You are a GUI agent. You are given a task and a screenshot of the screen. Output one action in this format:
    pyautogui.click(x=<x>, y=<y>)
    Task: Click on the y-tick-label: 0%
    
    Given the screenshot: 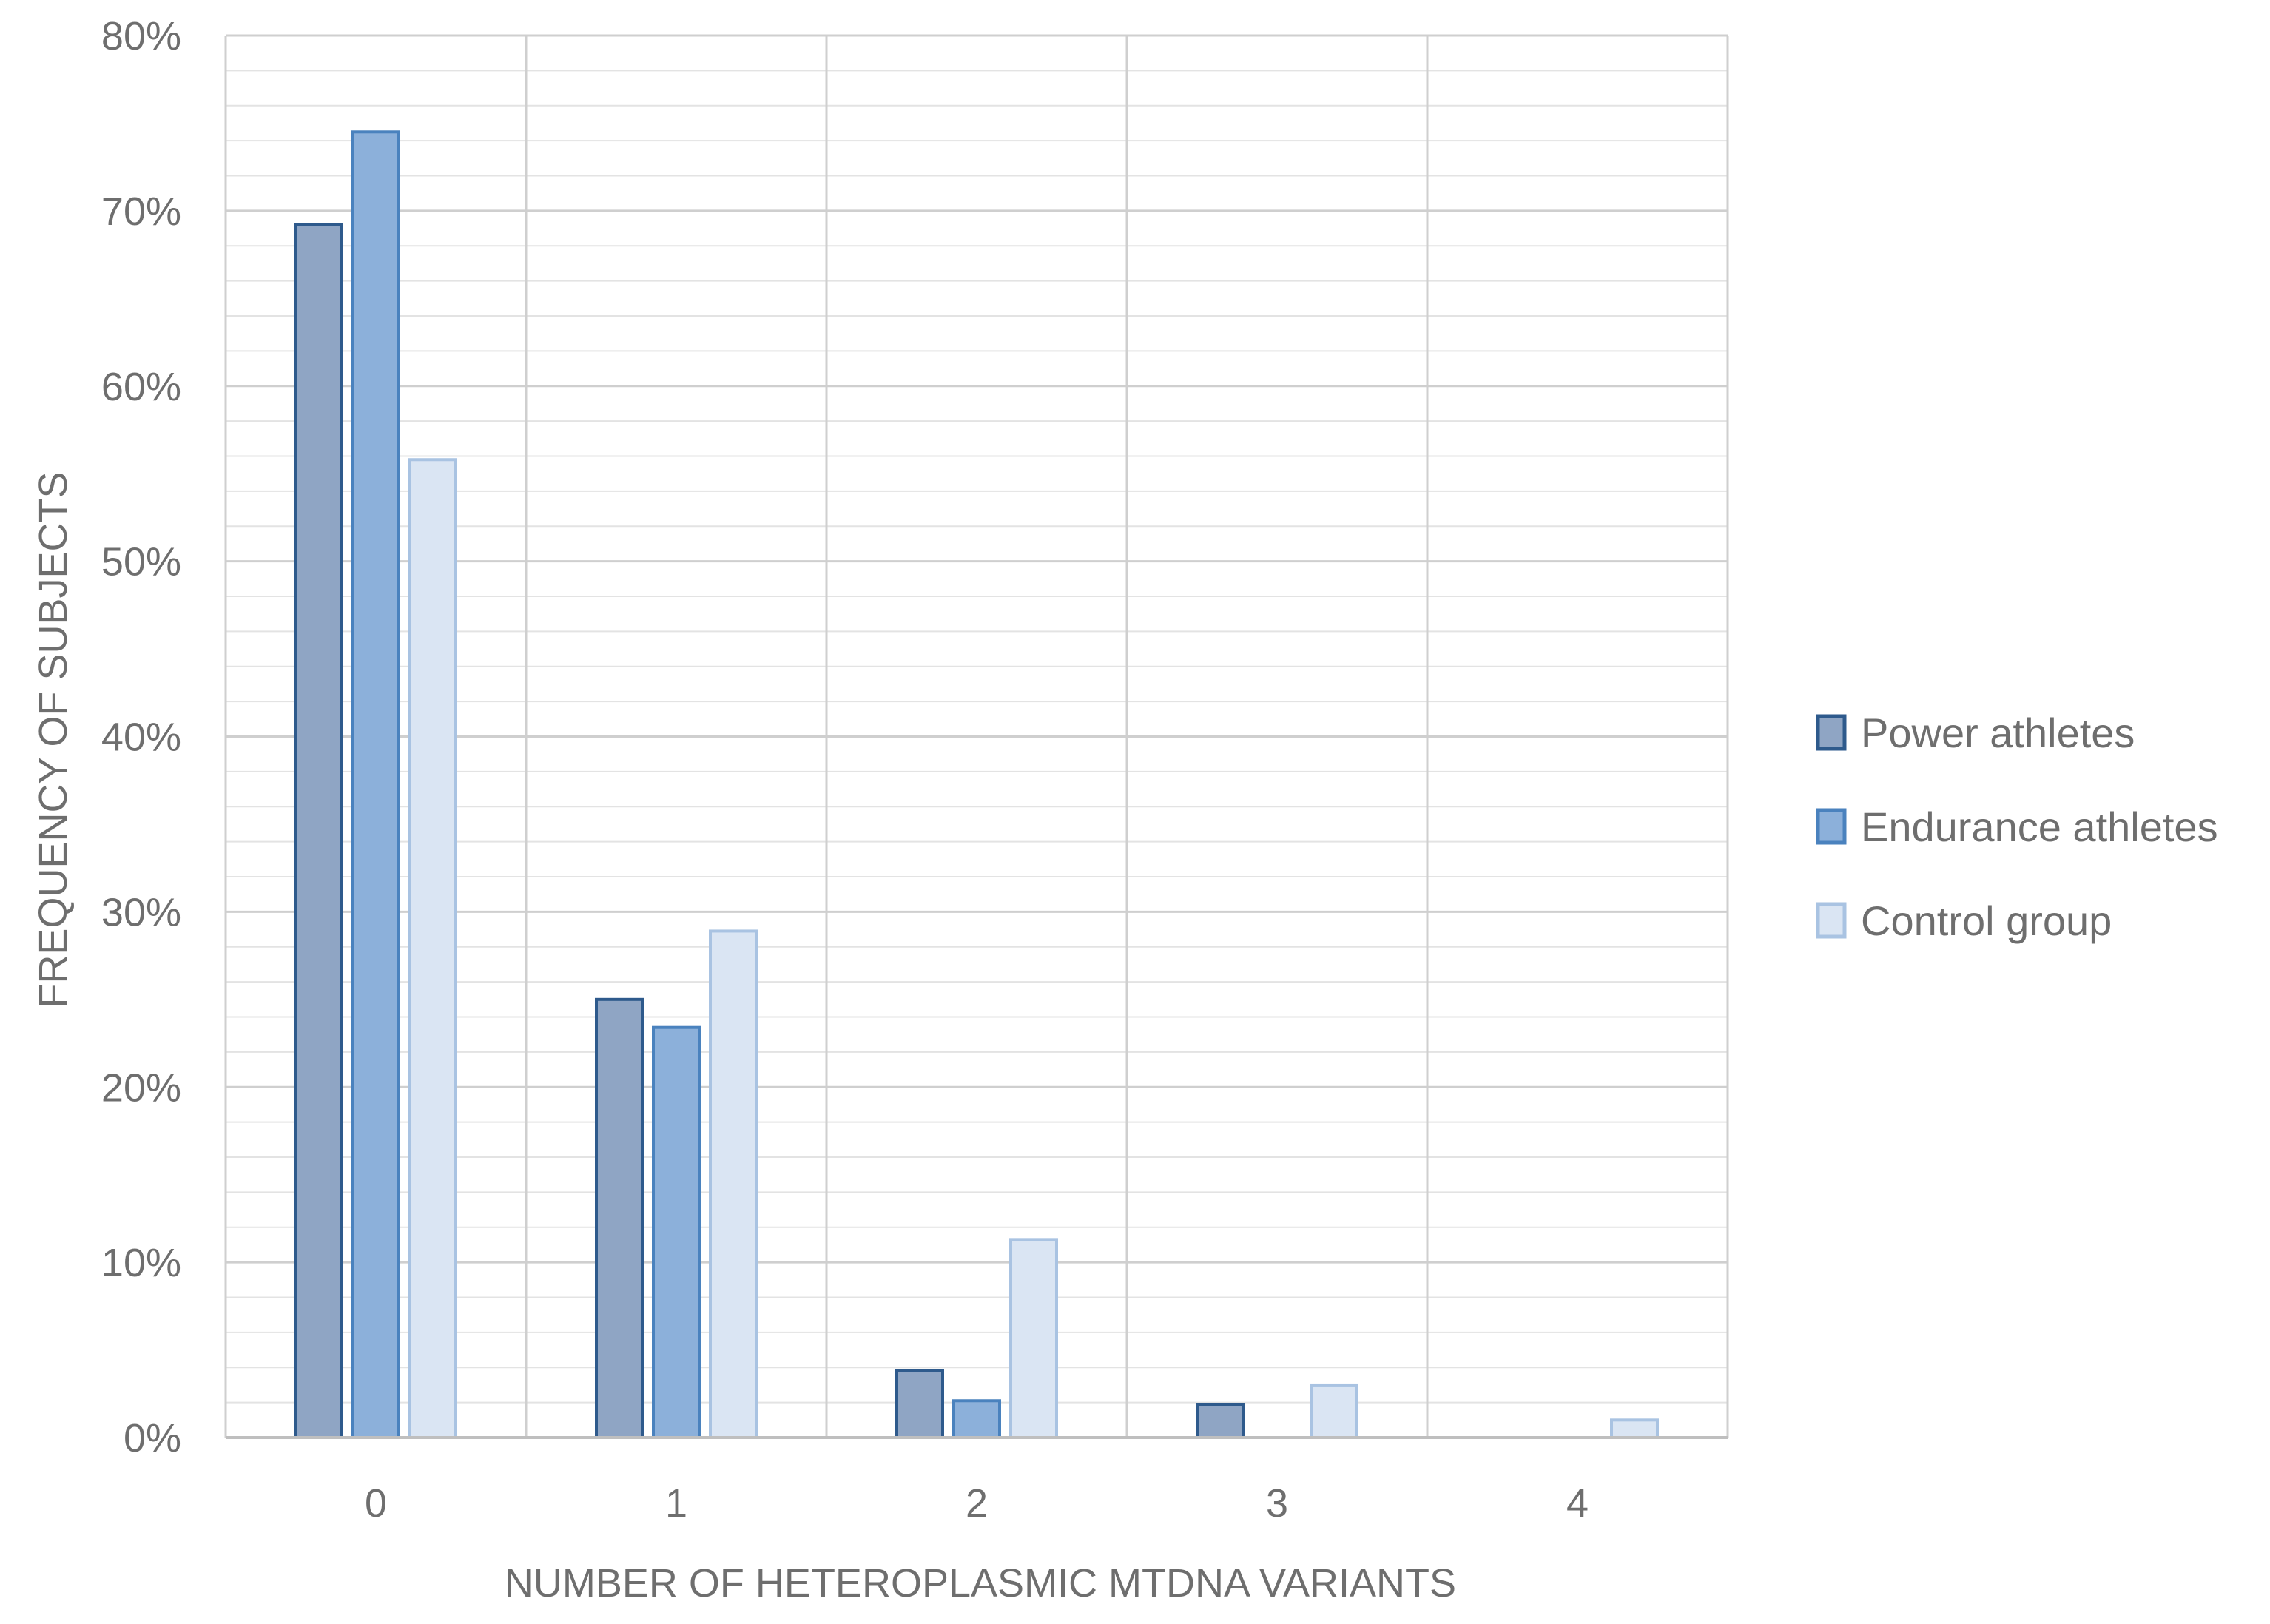 What is the action you would take?
    pyautogui.click(x=152, y=1438)
    